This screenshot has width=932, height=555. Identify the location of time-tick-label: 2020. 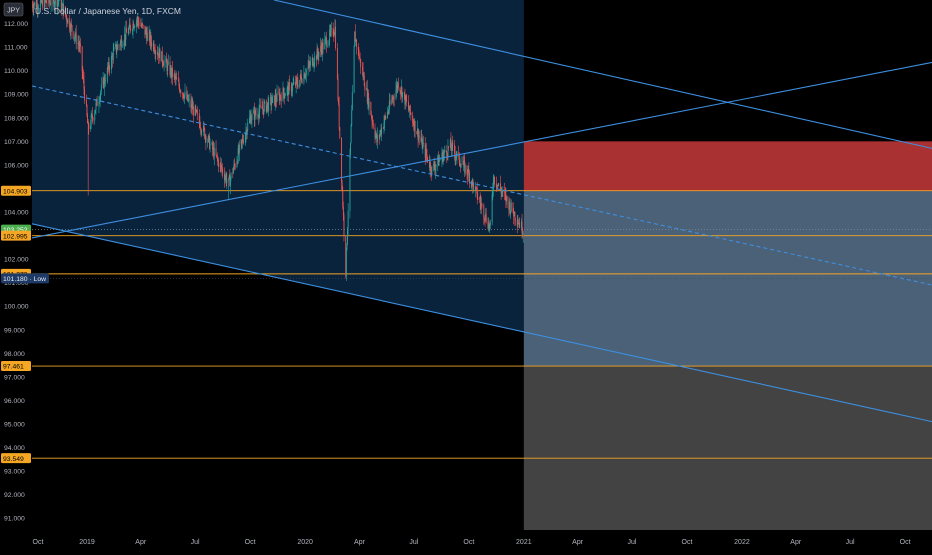
(305, 542).